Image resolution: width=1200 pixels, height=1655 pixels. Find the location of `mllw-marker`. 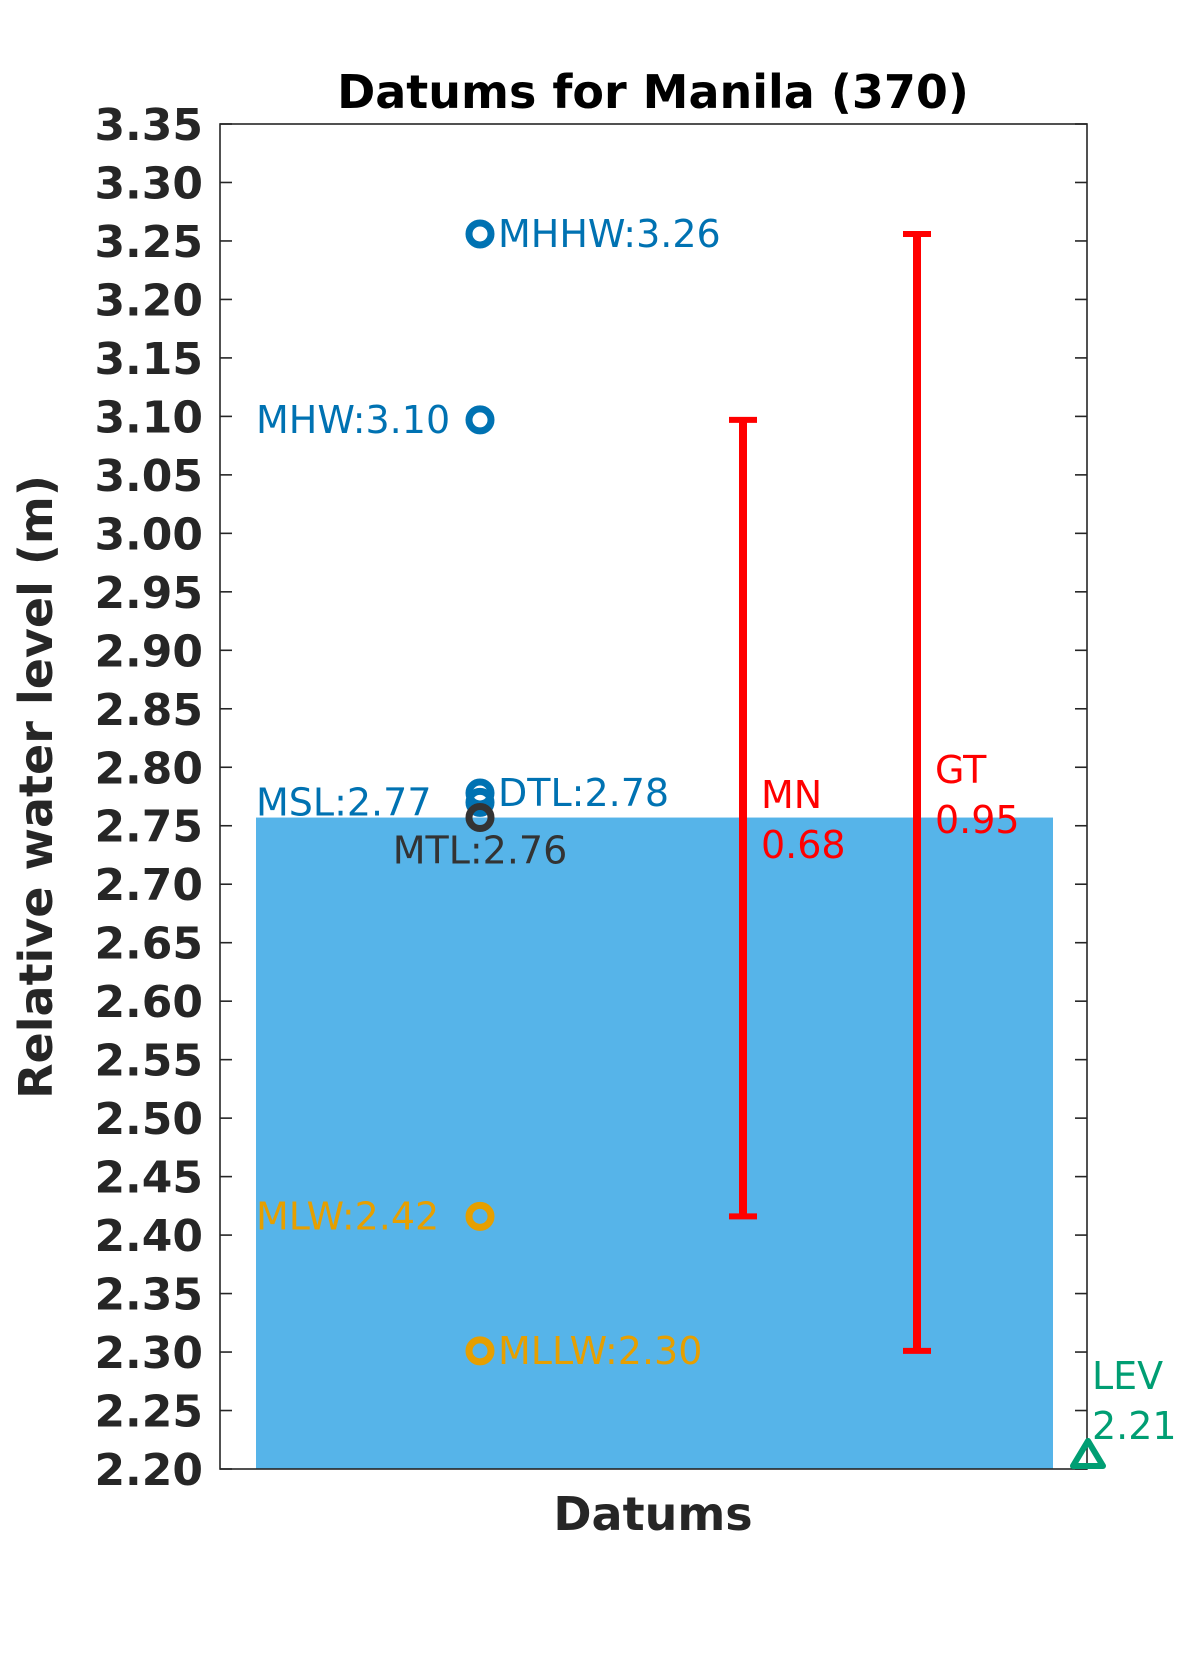

mllw-marker is located at coordinates (480, 1351).